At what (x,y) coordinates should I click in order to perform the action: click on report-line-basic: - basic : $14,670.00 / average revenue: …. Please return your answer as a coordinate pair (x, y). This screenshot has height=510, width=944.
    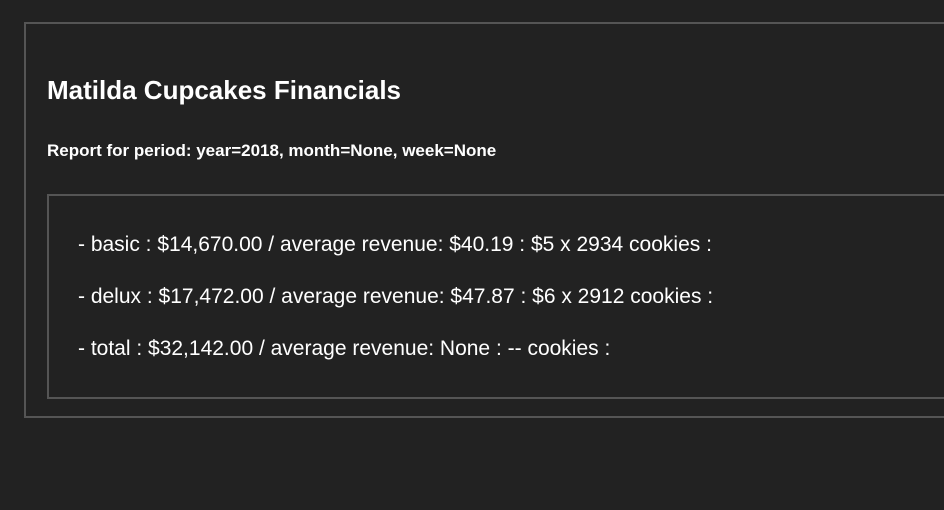
    Looking at the image, I should click on (395, 244).